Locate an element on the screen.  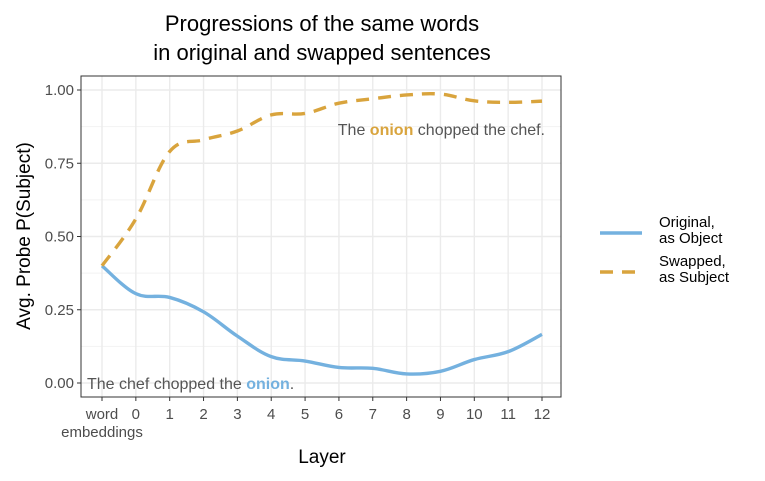
y-axis-title: Avg. Probe P(Subject) is located at coordinates (24, 236).